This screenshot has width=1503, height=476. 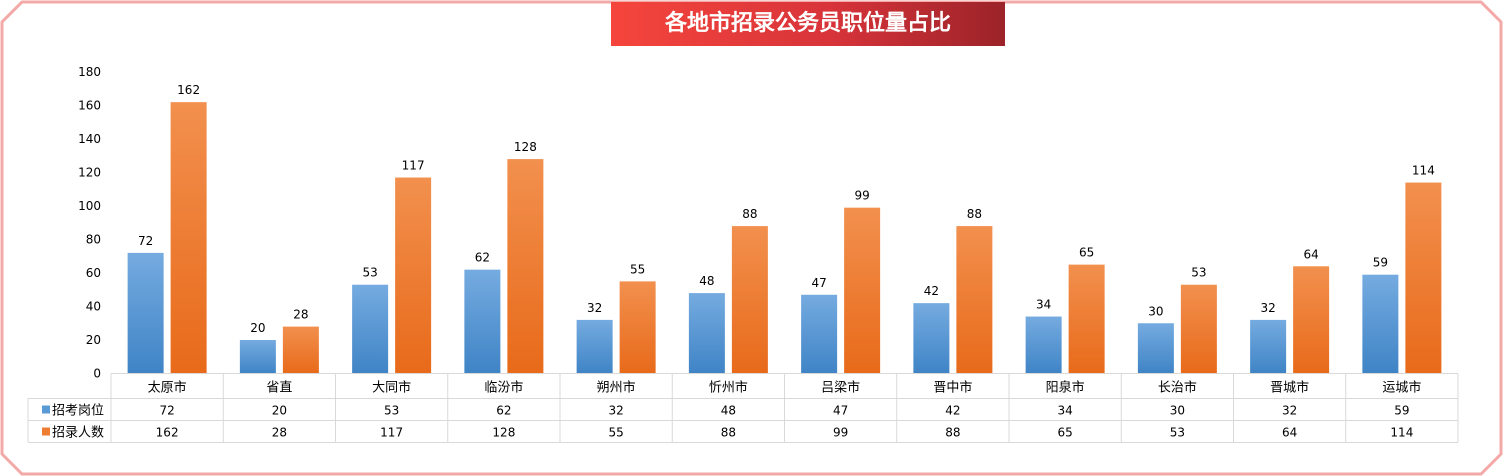 I want to click on data-label: 47, so click(x=818, y=283).